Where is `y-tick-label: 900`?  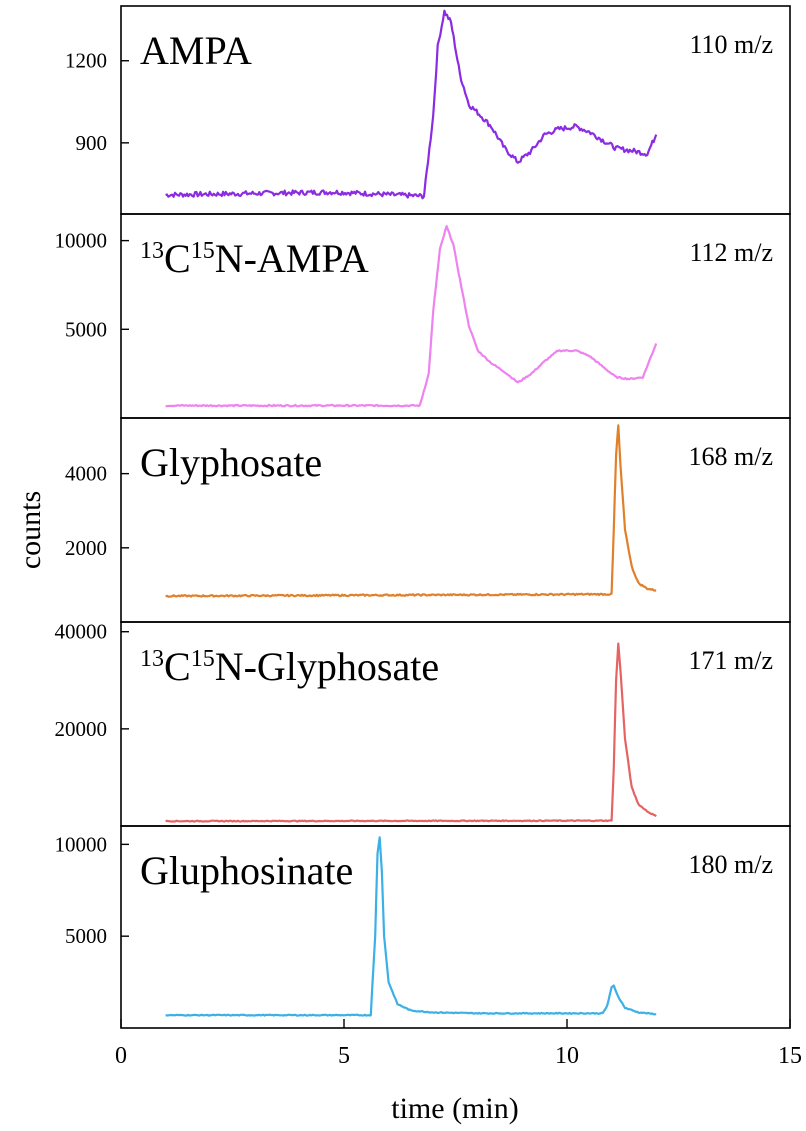 y-tick-label: 900 is located at coordinates (92, 143).